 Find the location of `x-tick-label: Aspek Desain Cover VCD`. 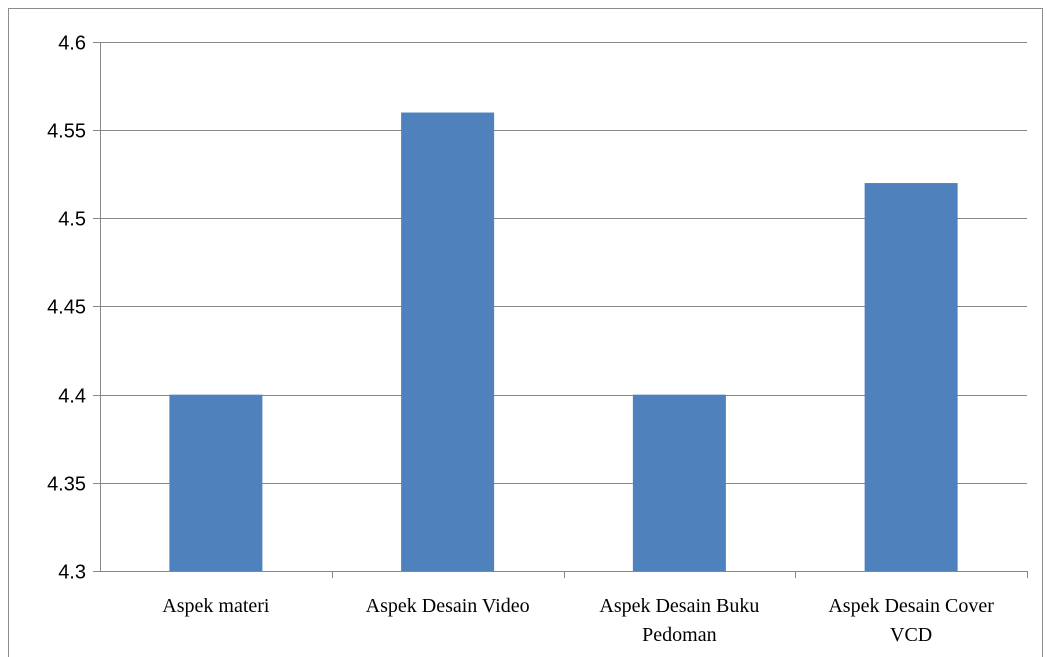

x-tick-label: Aspek Desain Cover VCD is located at coordinates (911, 620).